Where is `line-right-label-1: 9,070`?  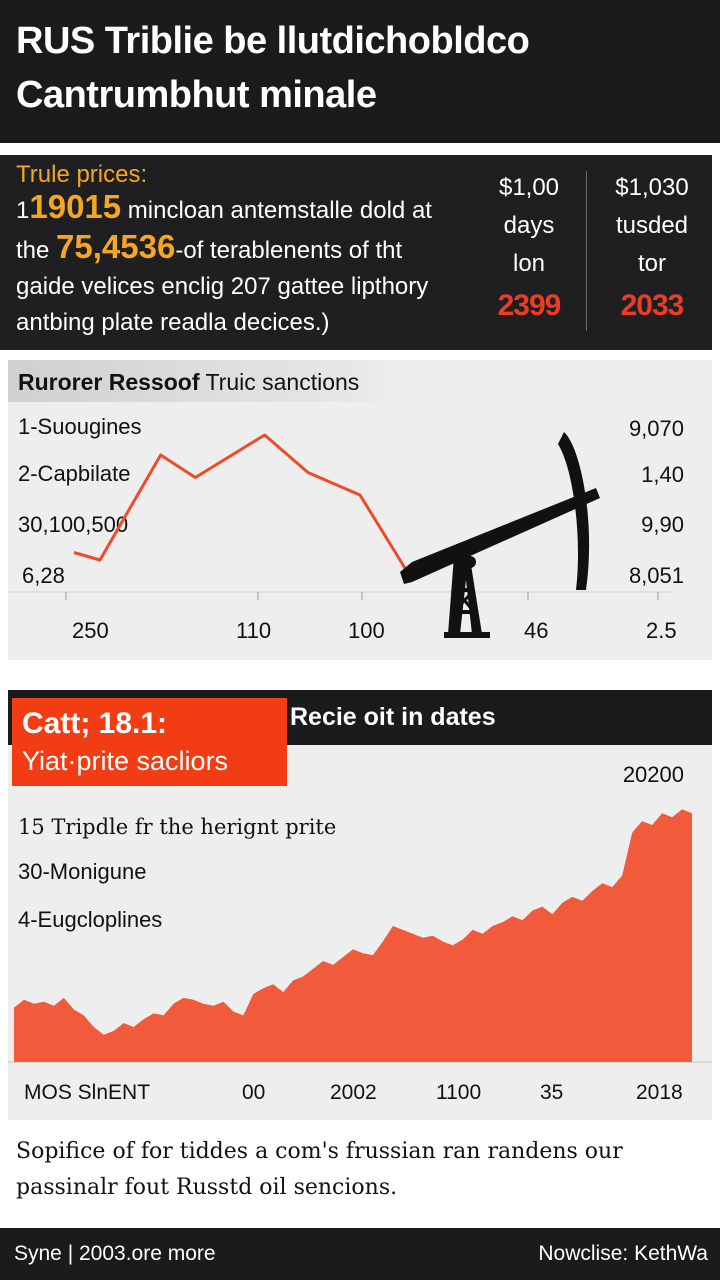 line-right-label-1: 9,070 is located at coordinates (656, 428).